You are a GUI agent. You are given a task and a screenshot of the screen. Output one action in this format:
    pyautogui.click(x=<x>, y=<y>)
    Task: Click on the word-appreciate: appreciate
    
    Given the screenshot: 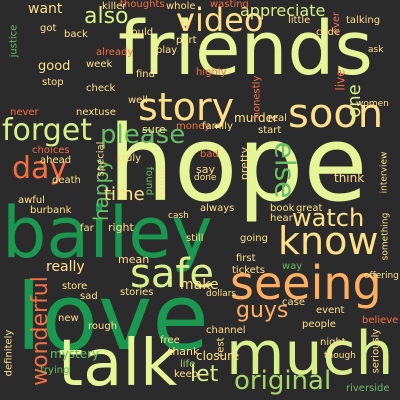 What is the action you would take?
    pyautogui.click(x=283, y=10)
    